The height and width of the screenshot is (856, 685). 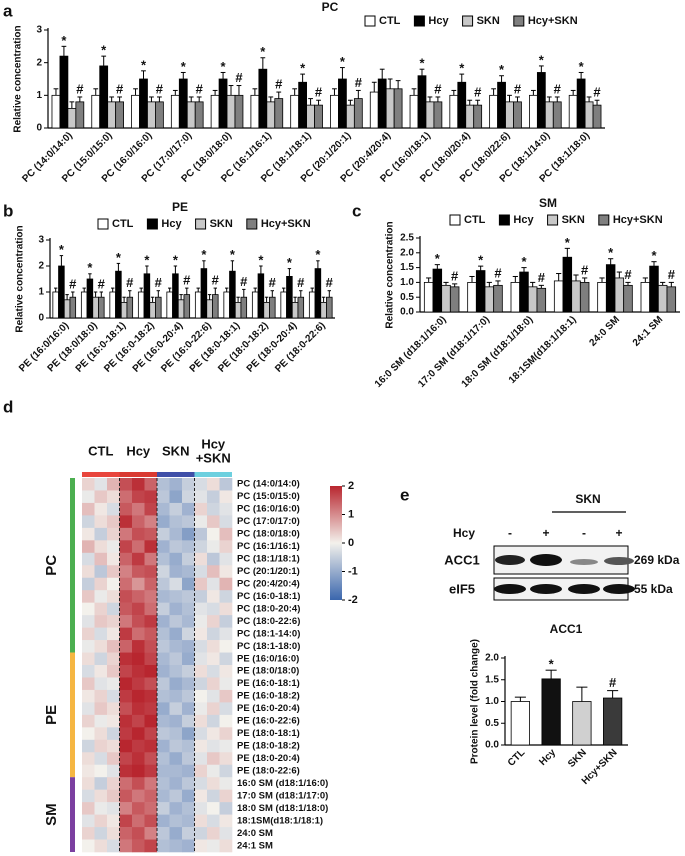 What do you see at coordinates (255, 845) in the screenshot?
I see `row-label: 24:1 SM` at bounding box center [255, 845].